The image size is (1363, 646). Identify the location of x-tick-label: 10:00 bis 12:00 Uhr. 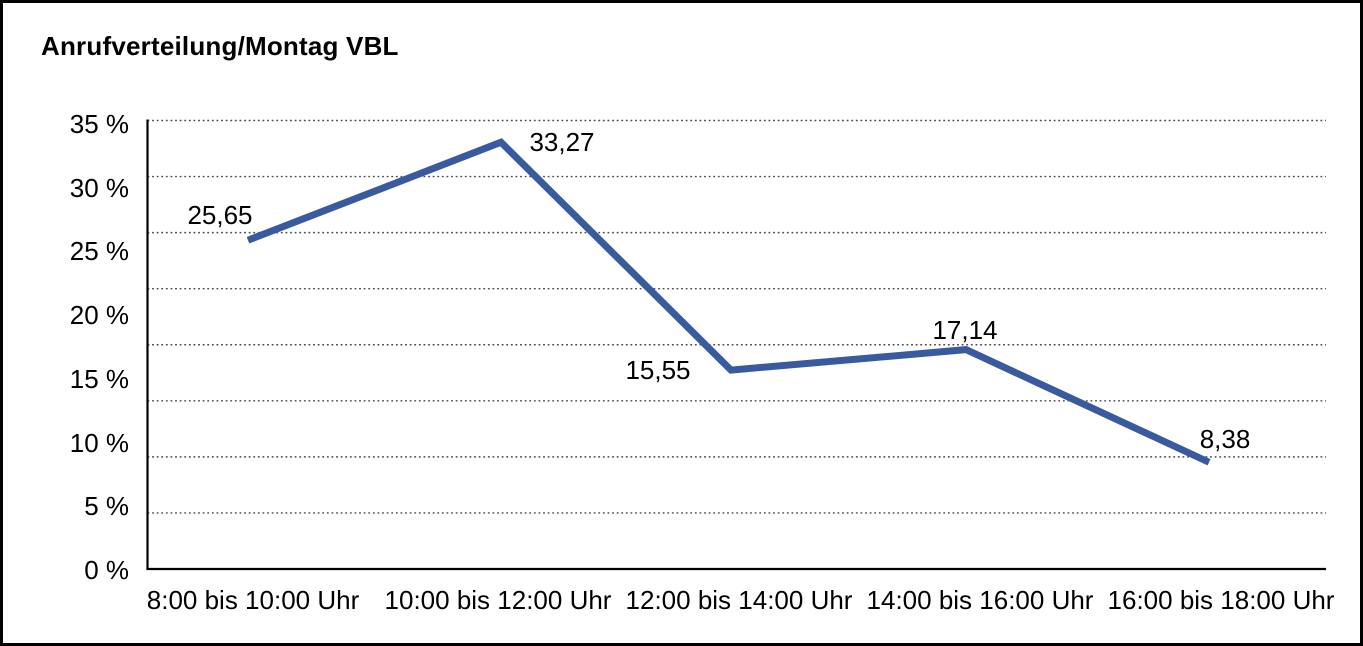
(498, 600).